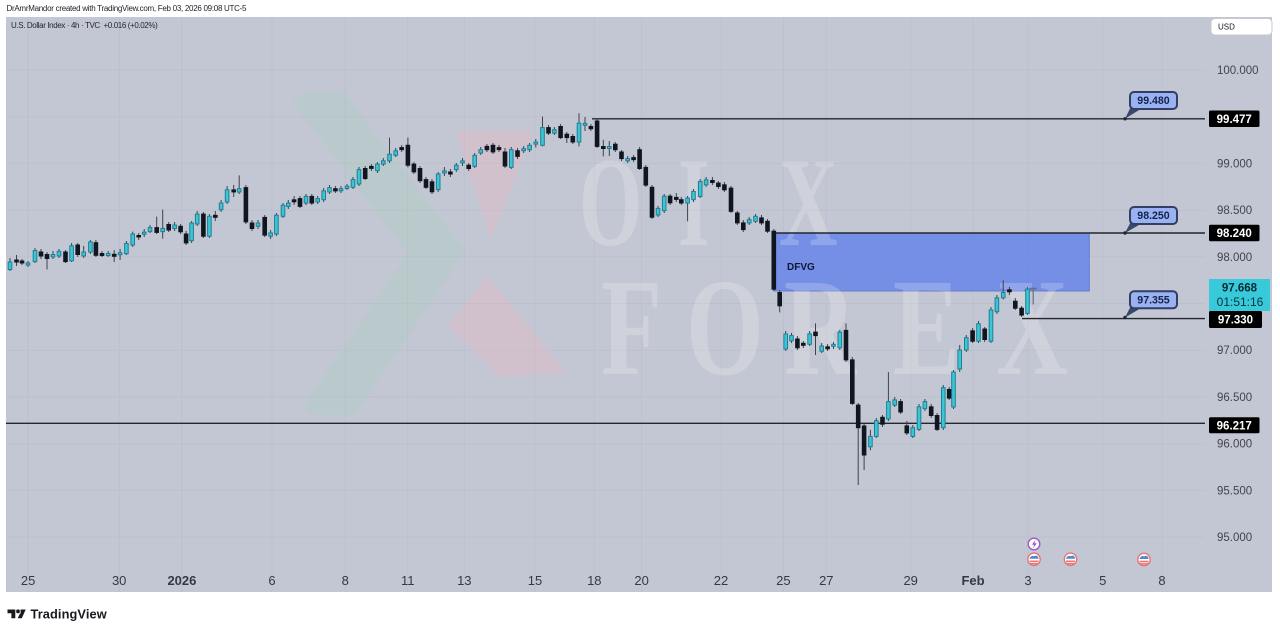 This screenshot has width=1280, height=633. I want to click on svg-text: 01:51:16, so click(1240, 302).